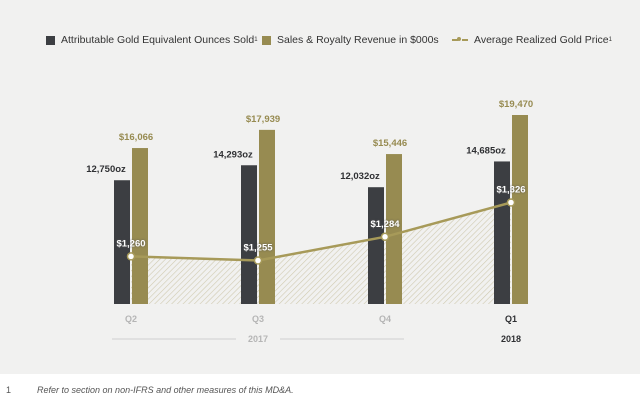 The height and width of the screenshot is (403, 640). Describe the element at coordinates (511, 339) in the screenshot. I see `year-label-2018: 2018` at that location.